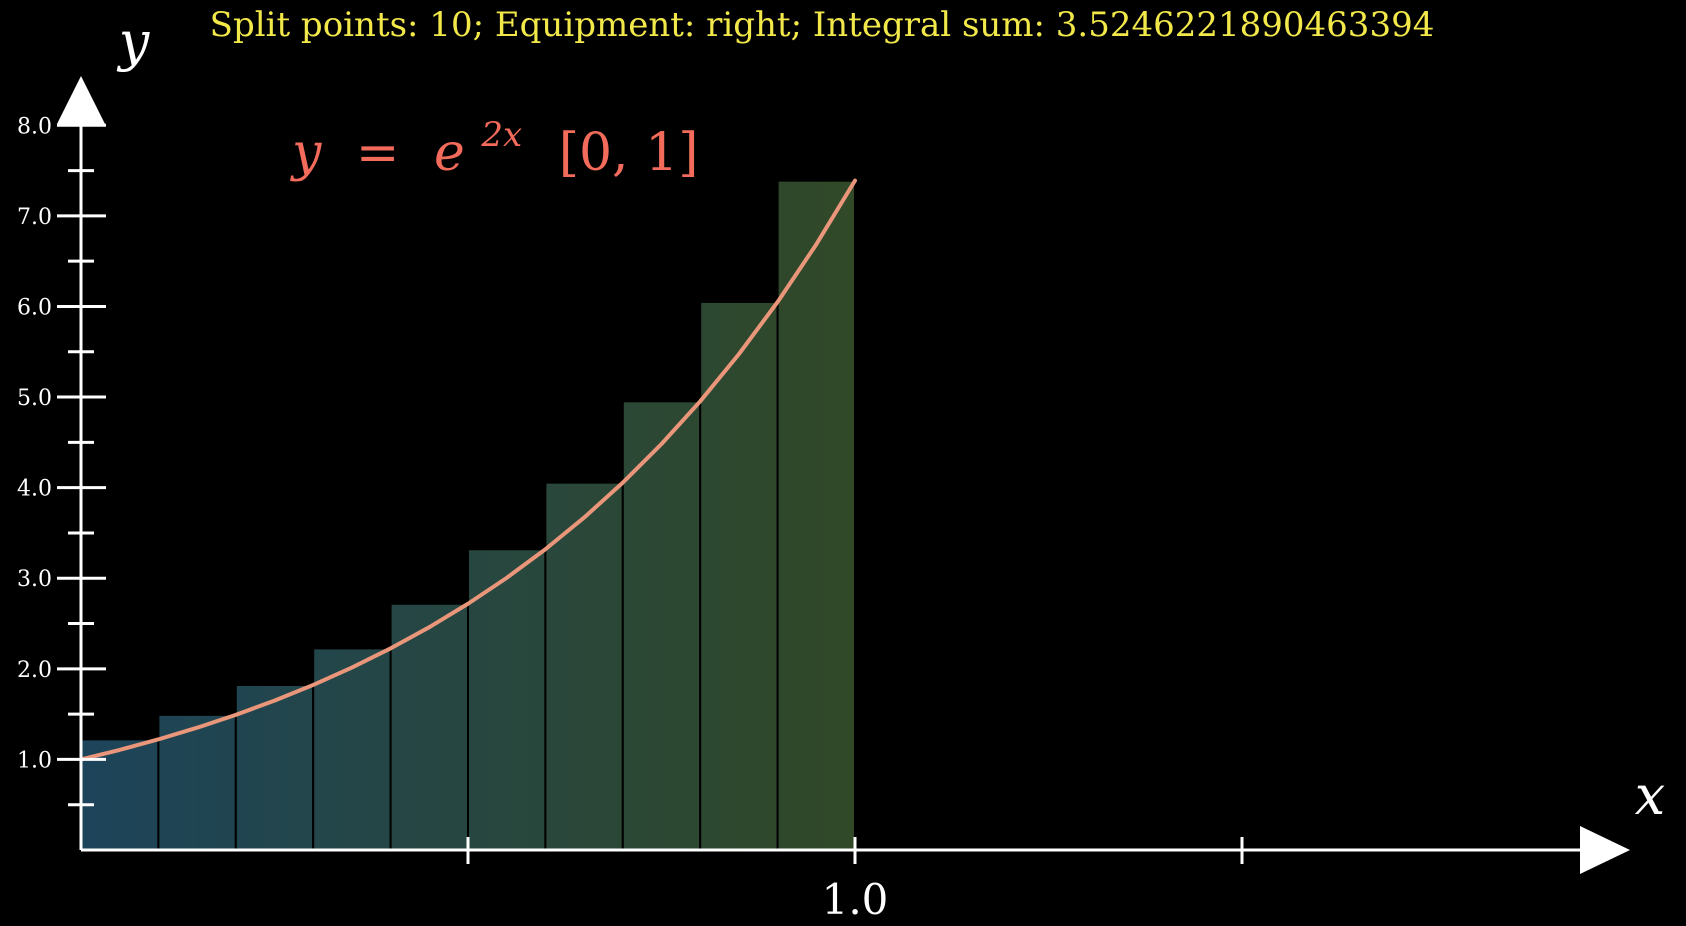 The width and height of the screenshot is (1686, 926). What do you see at coordinates (449, 153) in the screenshot?
I see `function-label-base: e` at bounding box center [449, 153].